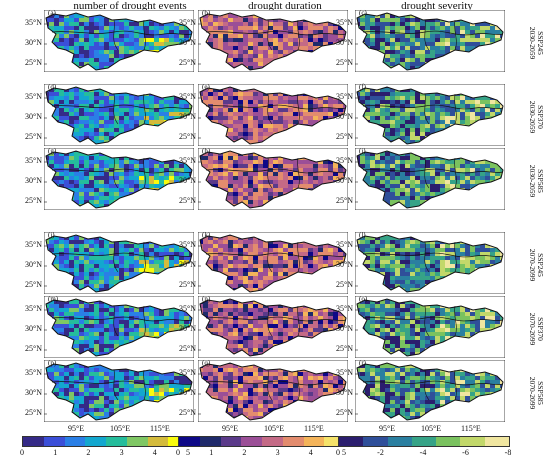  I want to click on longitude-label: 115°E, so click(471, 428).